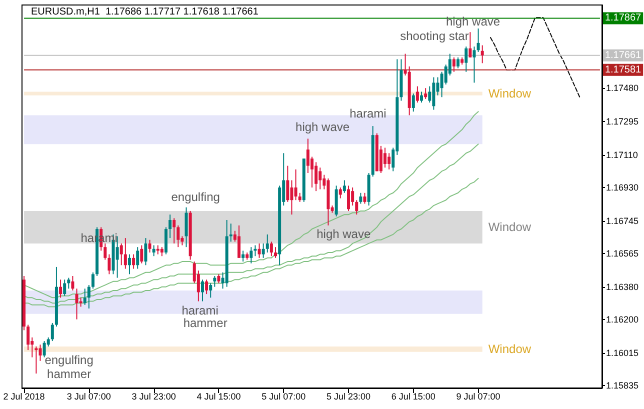 The width and height of the screenshot is (644, 409). Describe the element at coordinates (622, 221) in the screenshot. I see `y-tick-label: 1.16745` at that location.